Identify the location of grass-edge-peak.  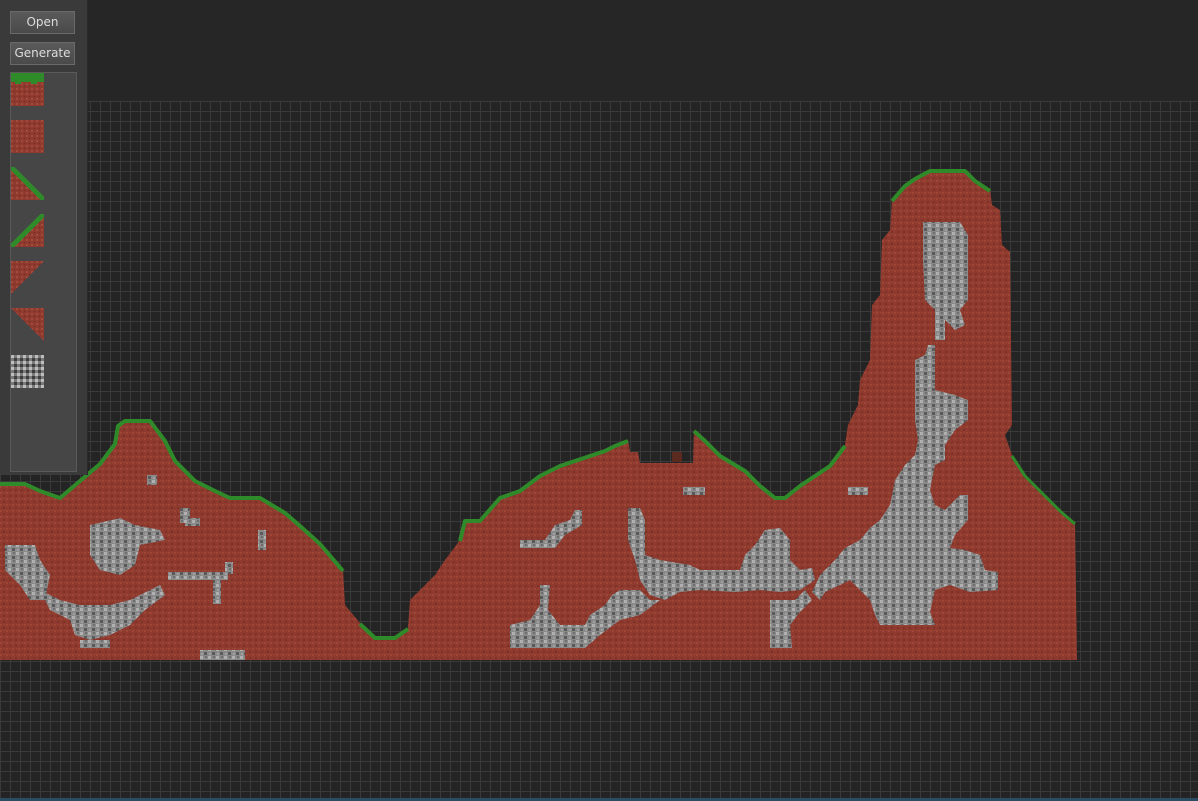
(941, 186).